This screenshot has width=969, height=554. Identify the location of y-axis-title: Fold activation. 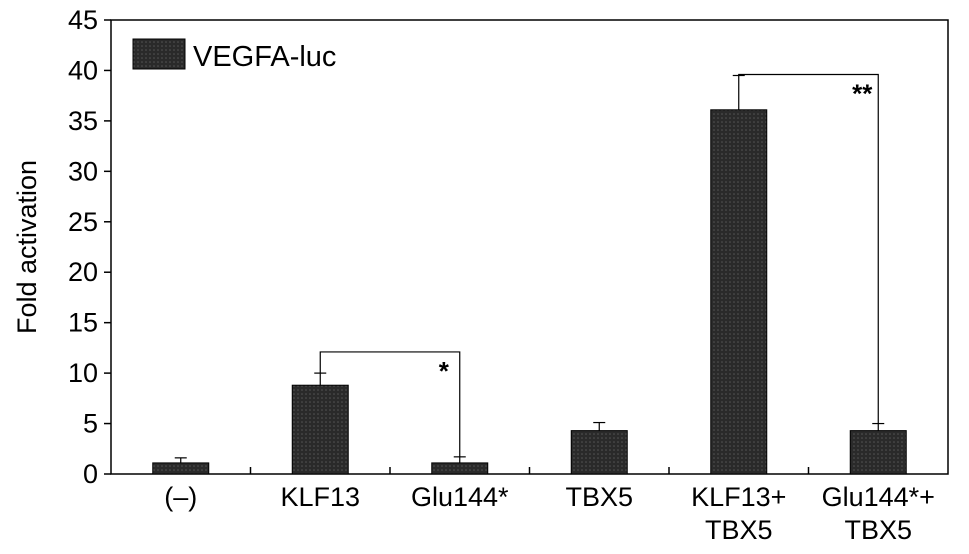
(27, 247).